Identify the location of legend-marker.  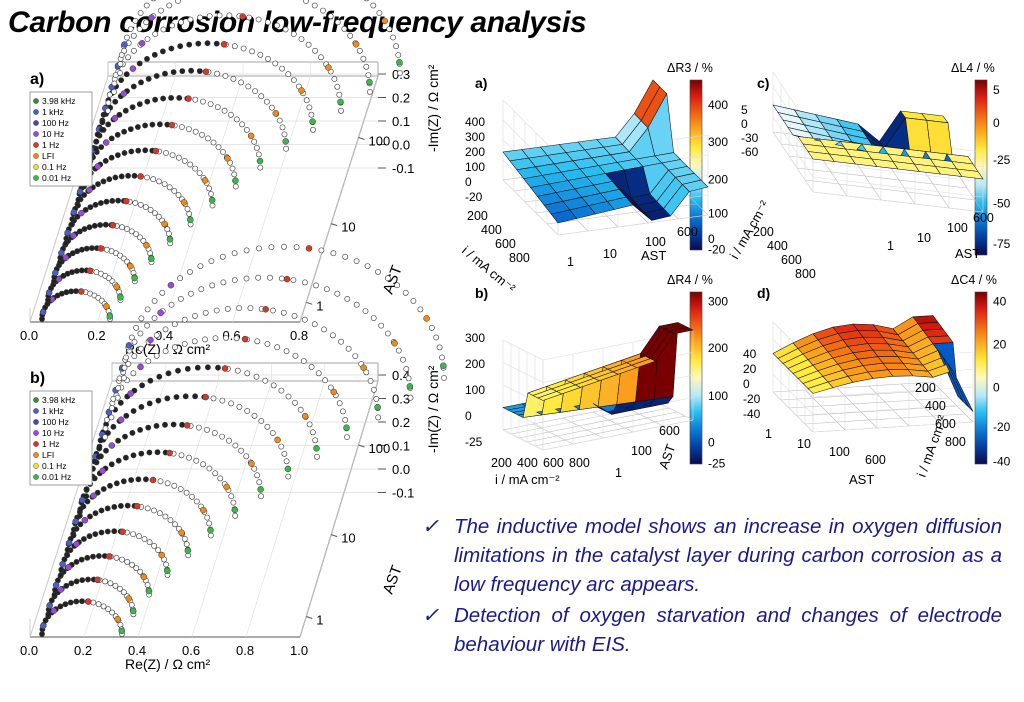
(36, 112).